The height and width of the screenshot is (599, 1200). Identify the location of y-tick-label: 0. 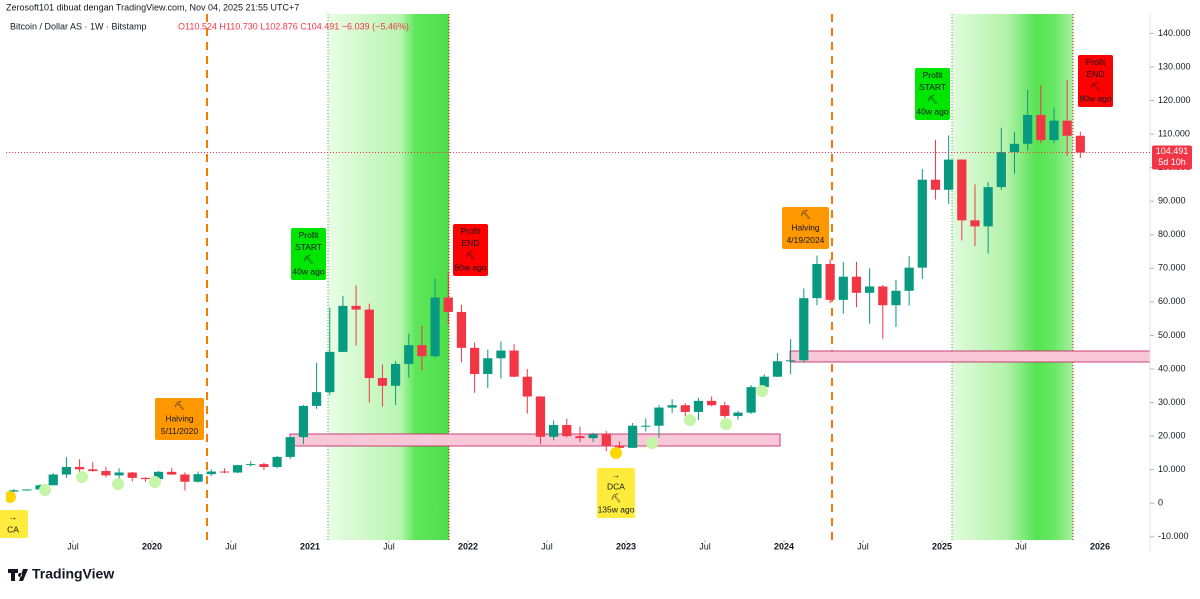
(1160, 503).